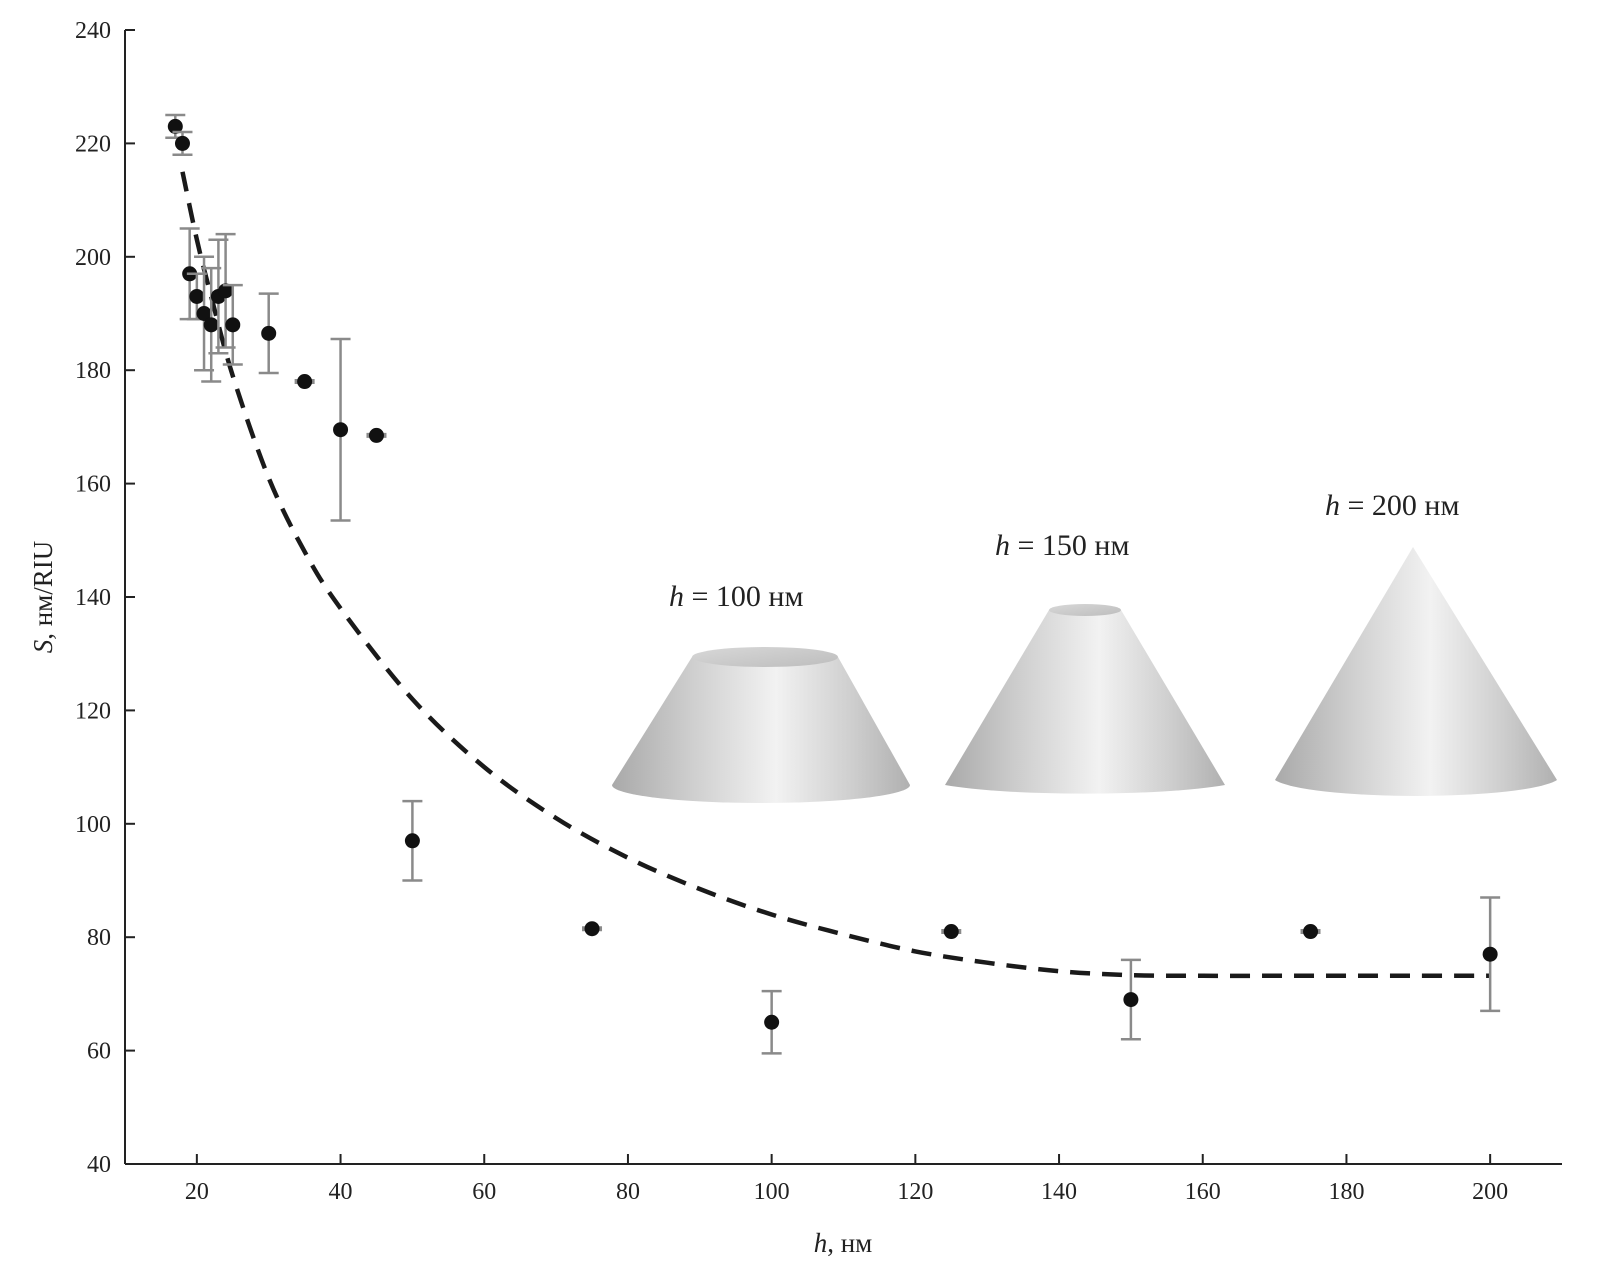 This screenshot has height=1269, width=1619. I want to click on annotation-h150: h = 150 нм, so click(1062, 545).